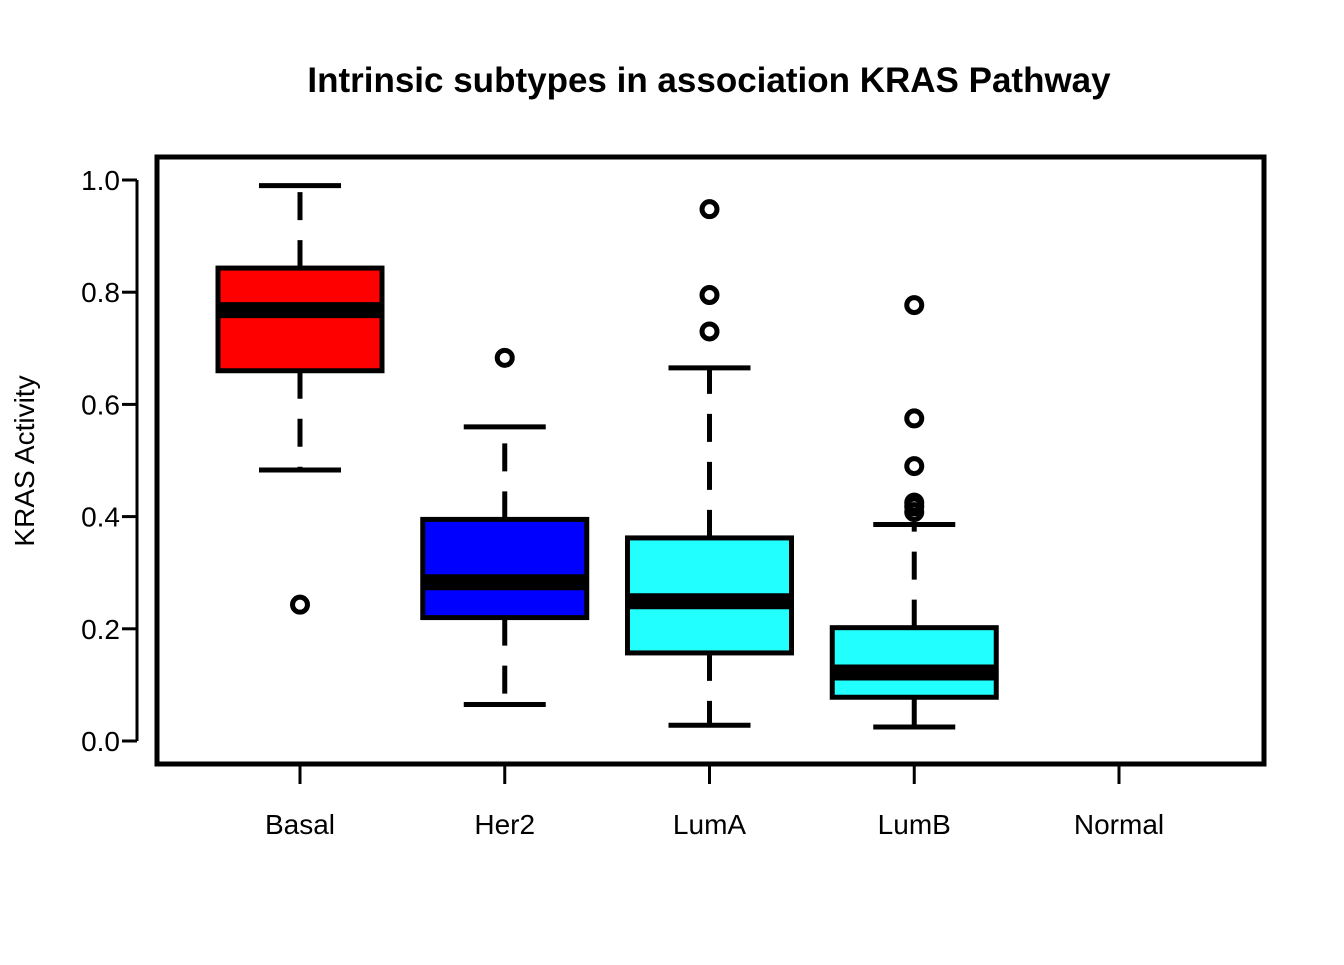  What do you see at coordinates (714, 802) in the screenshot?
I see `x-axis: Basal Her2 LumA LumB Normal` at bounding box center [714, 802].